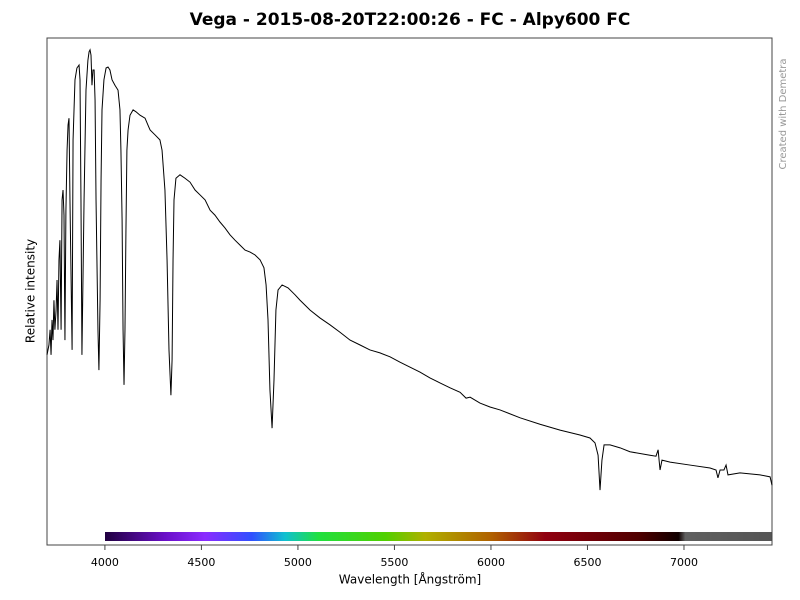 This screenshot has height=600, width=800. What do you see at coordinates (394, 562) in the screenshot?
I see `x-tick-label: 5500` at bounding box center [394, 562].